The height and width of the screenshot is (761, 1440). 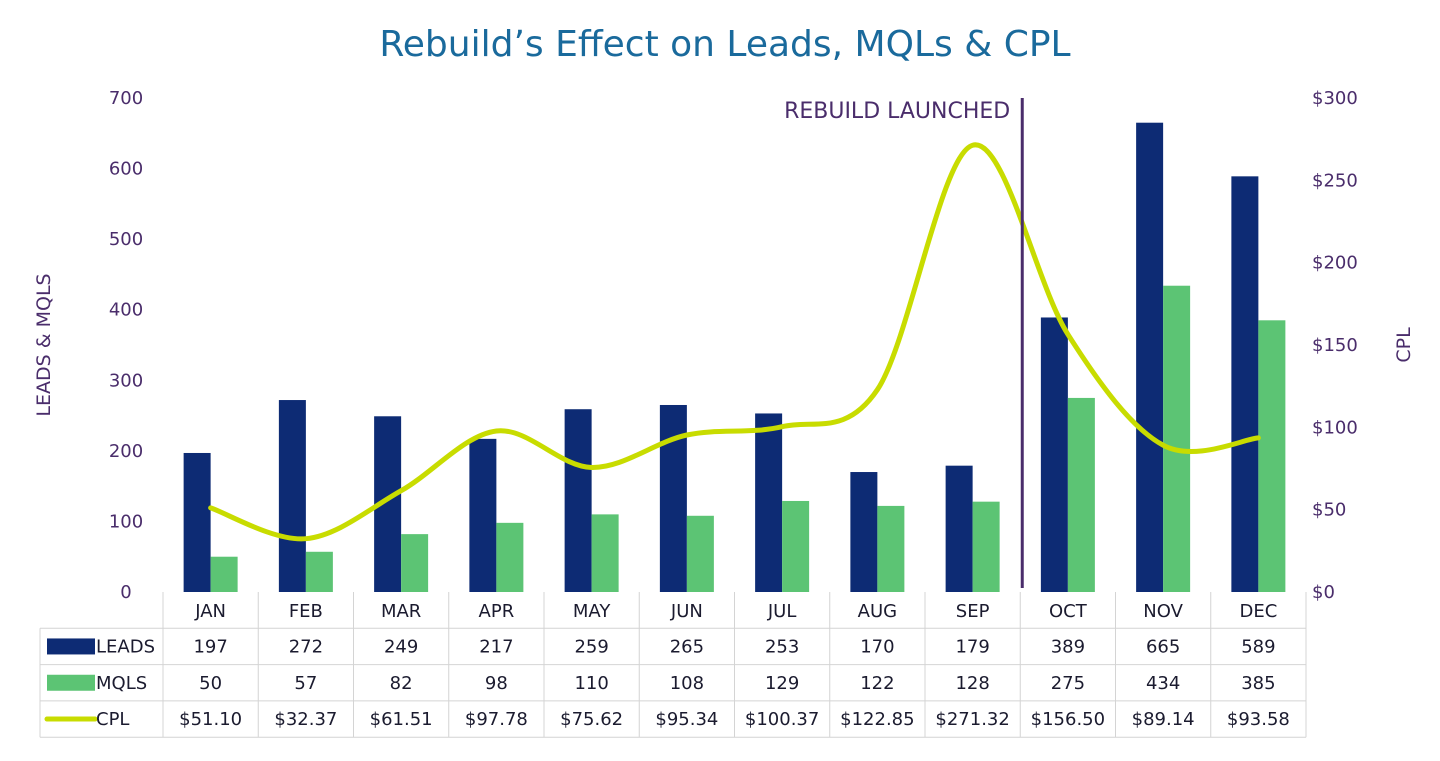 What do you see at coordinates (973, 611) in the screenshot?
I see `x-tick-label: SEP` at bounding box center [973, 611].